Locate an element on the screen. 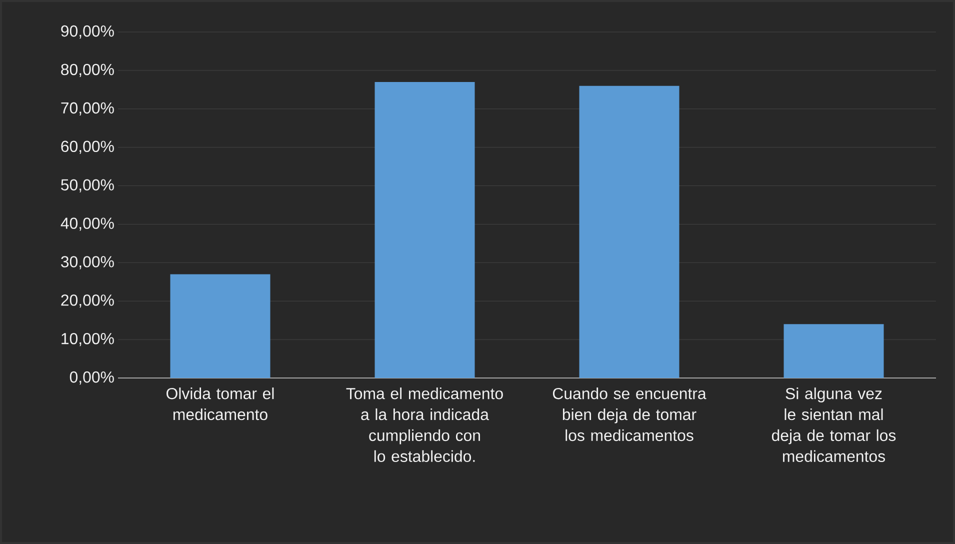 Image resolution: width=955 pixels, height=544 pixels. y-tick-label: 60,00% is located at coordinates (87, 147).